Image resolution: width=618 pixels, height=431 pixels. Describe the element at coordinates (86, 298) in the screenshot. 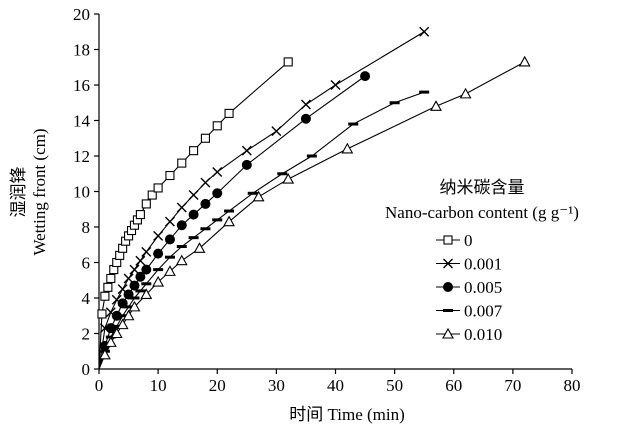

I see `y-tick-label: 4` at that location.